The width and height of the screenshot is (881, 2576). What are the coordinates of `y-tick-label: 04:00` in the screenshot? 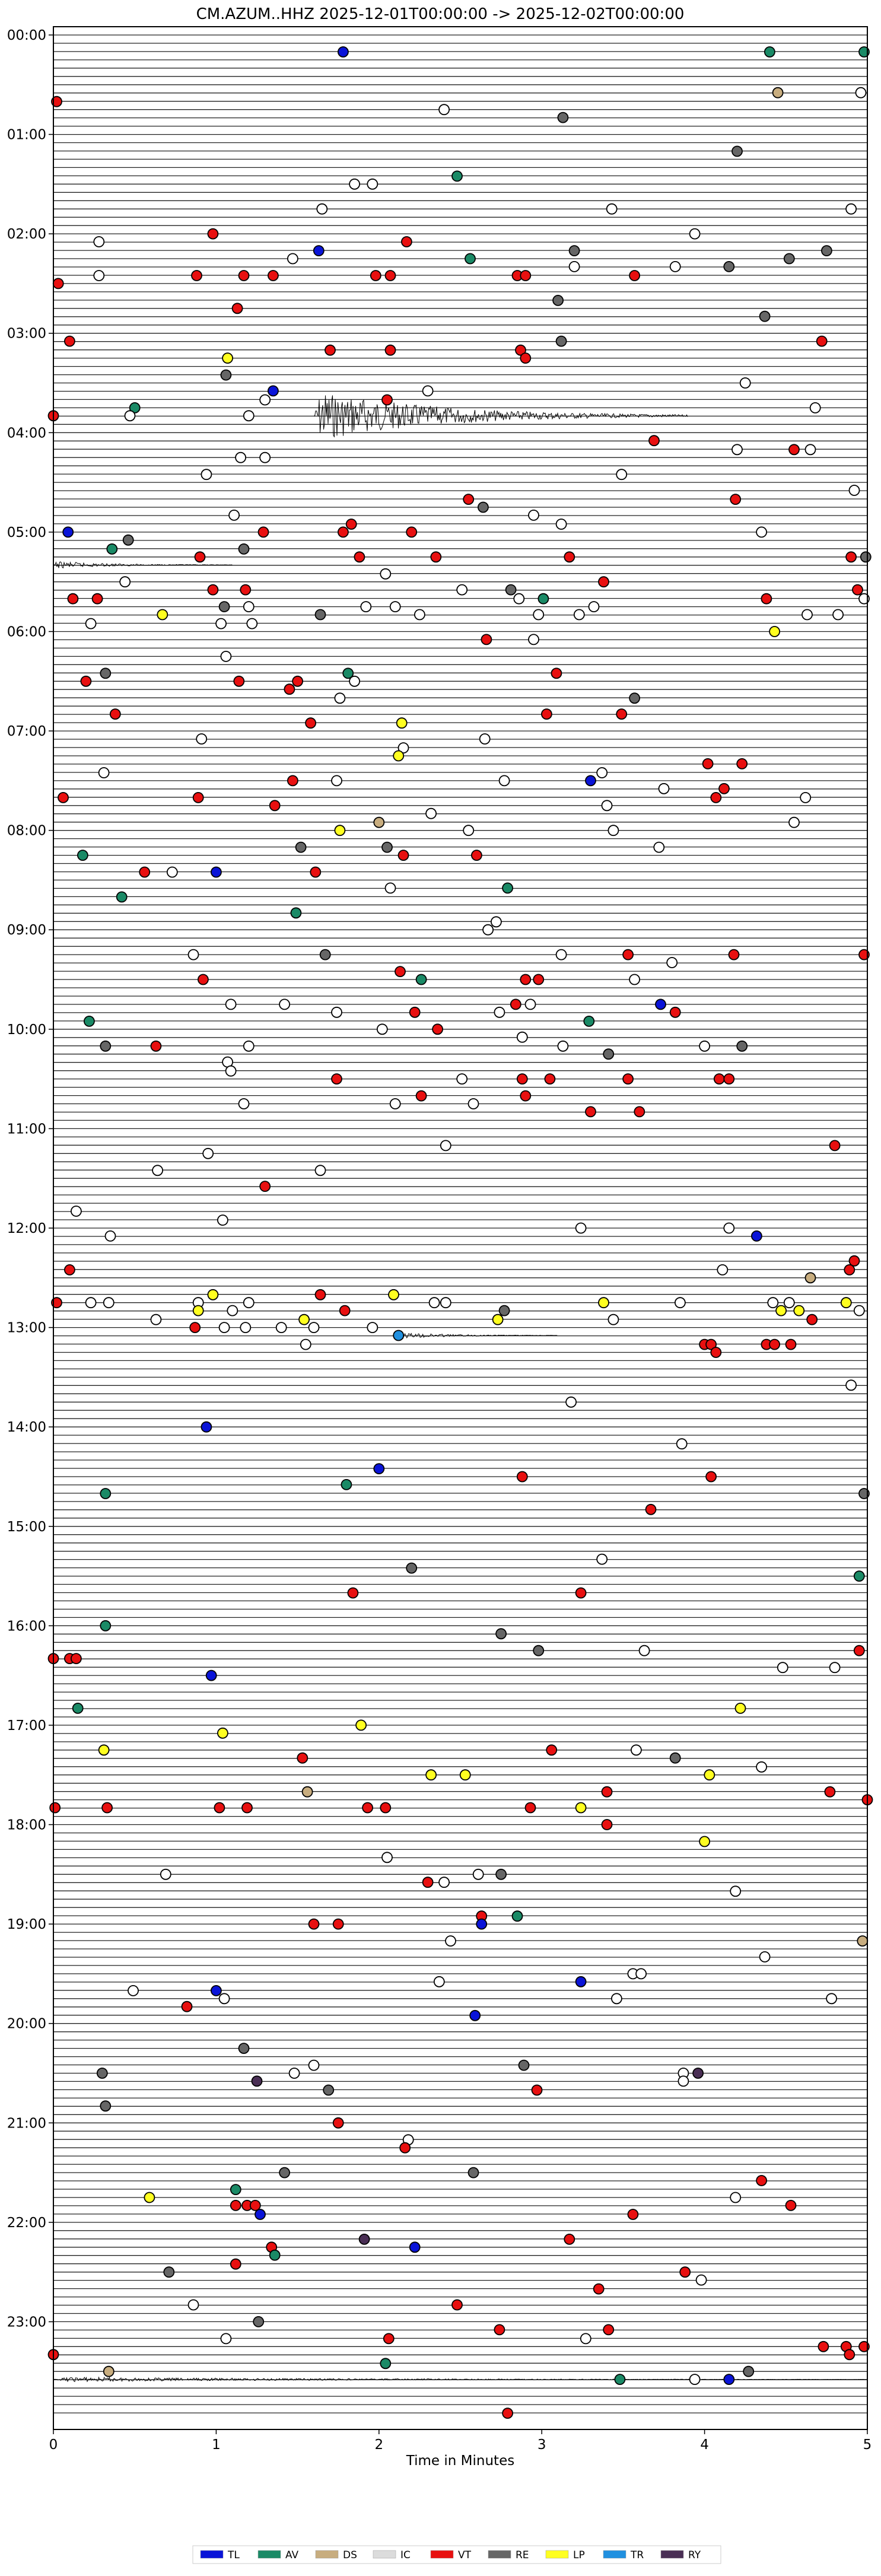 It's located at (27, 433).